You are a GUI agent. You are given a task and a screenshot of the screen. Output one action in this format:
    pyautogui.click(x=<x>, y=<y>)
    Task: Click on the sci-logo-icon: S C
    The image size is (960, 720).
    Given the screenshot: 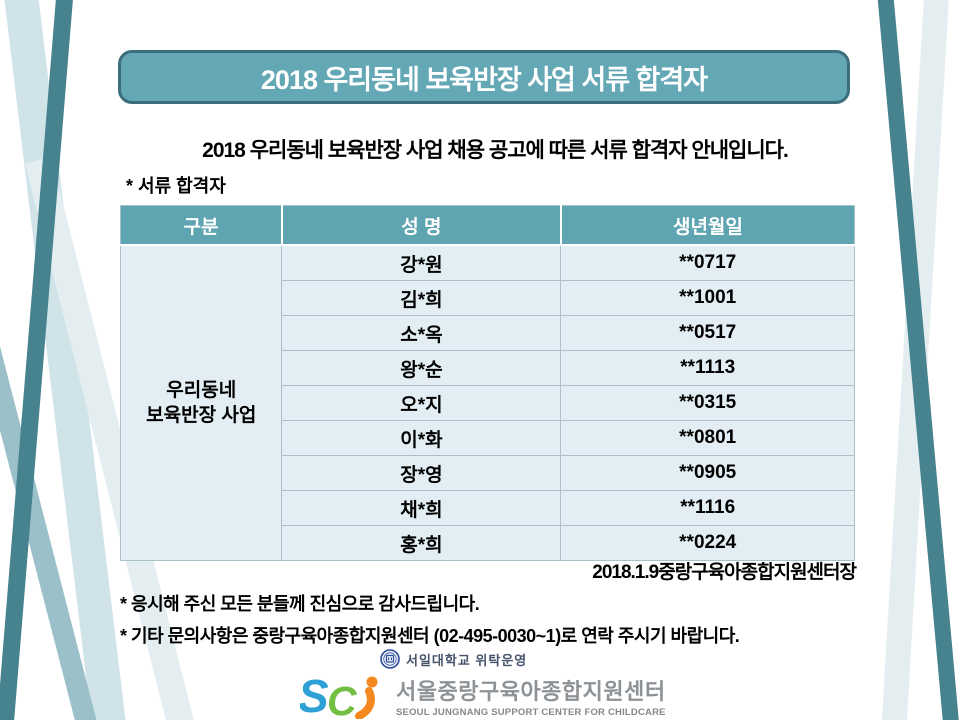 What is the action you would take?
    pyautogui.click(x=339, y=695)
    